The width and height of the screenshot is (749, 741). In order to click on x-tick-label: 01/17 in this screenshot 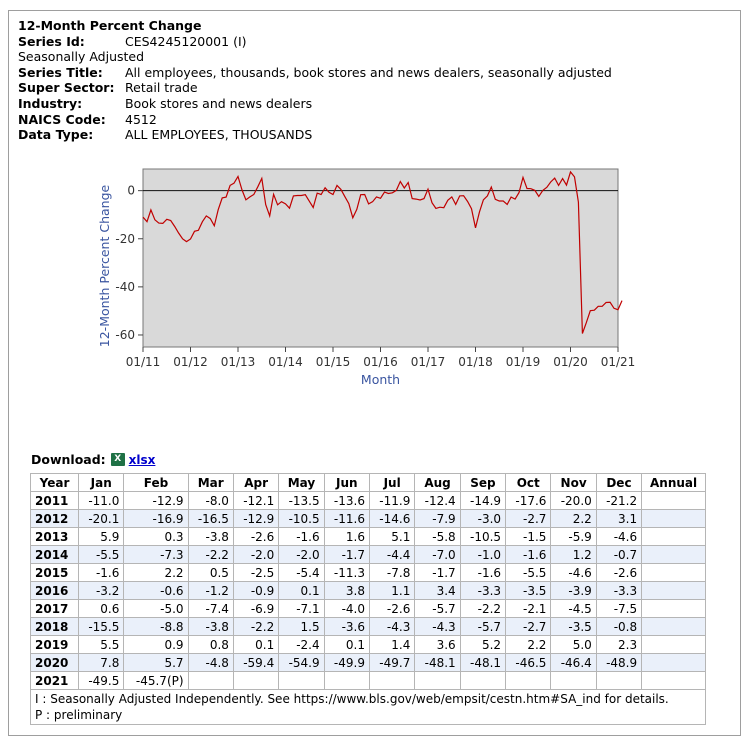, I will do `click(428, 362)`.